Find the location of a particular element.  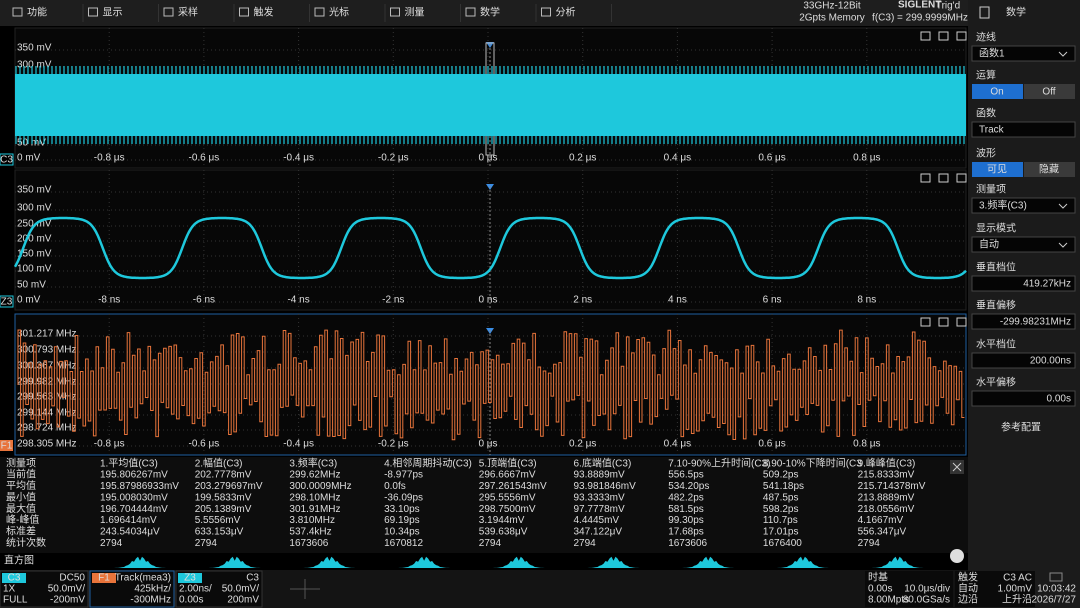

table-cell: 最小值 is located at coordinates (21, 496).